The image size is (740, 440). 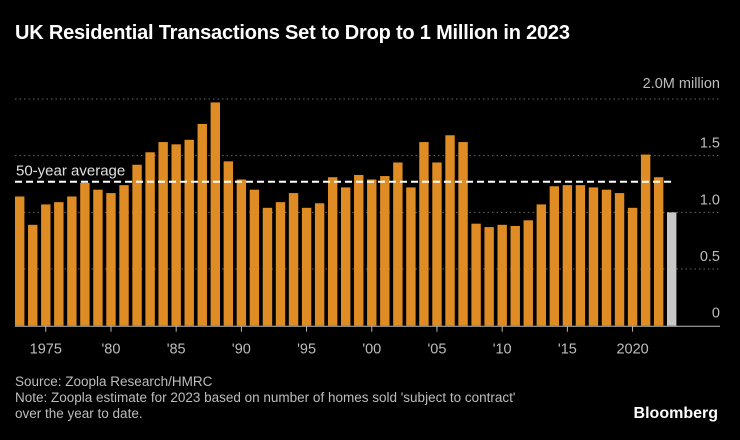 I want to click on bar-1974, so click(x=33, y=275).